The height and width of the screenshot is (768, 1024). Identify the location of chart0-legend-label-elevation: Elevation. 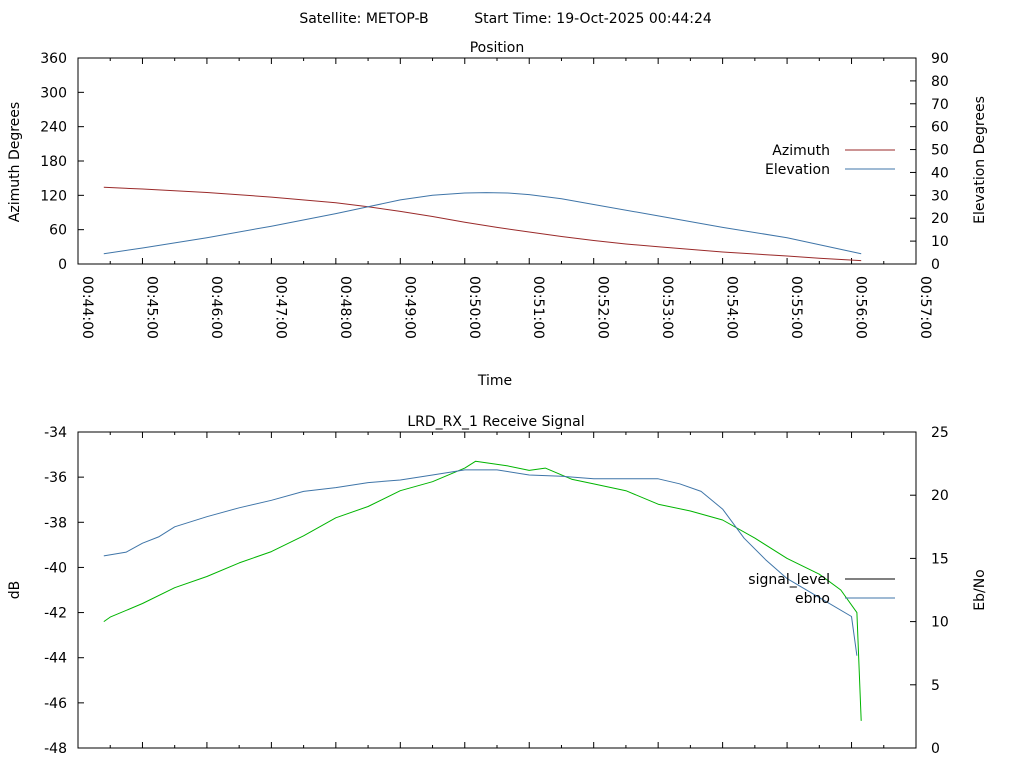
(797, 170).